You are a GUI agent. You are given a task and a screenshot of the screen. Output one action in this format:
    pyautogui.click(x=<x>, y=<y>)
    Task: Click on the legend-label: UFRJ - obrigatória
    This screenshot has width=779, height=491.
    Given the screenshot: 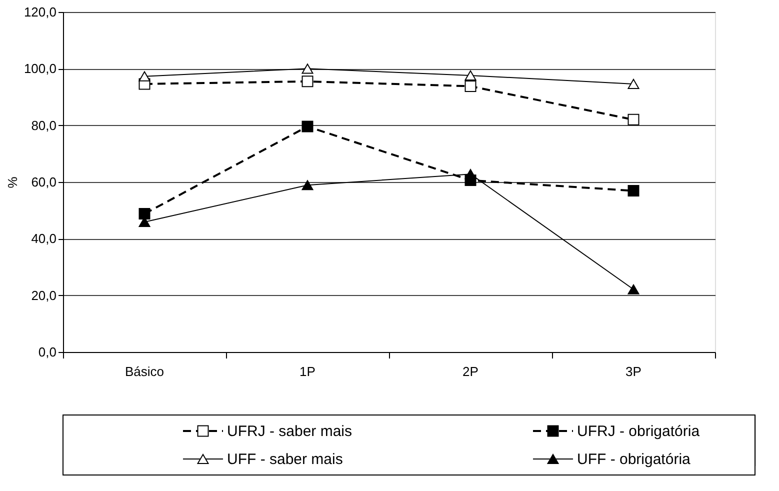 What is the action you would take?
    pyautogui.click(x=638, y=431)
    